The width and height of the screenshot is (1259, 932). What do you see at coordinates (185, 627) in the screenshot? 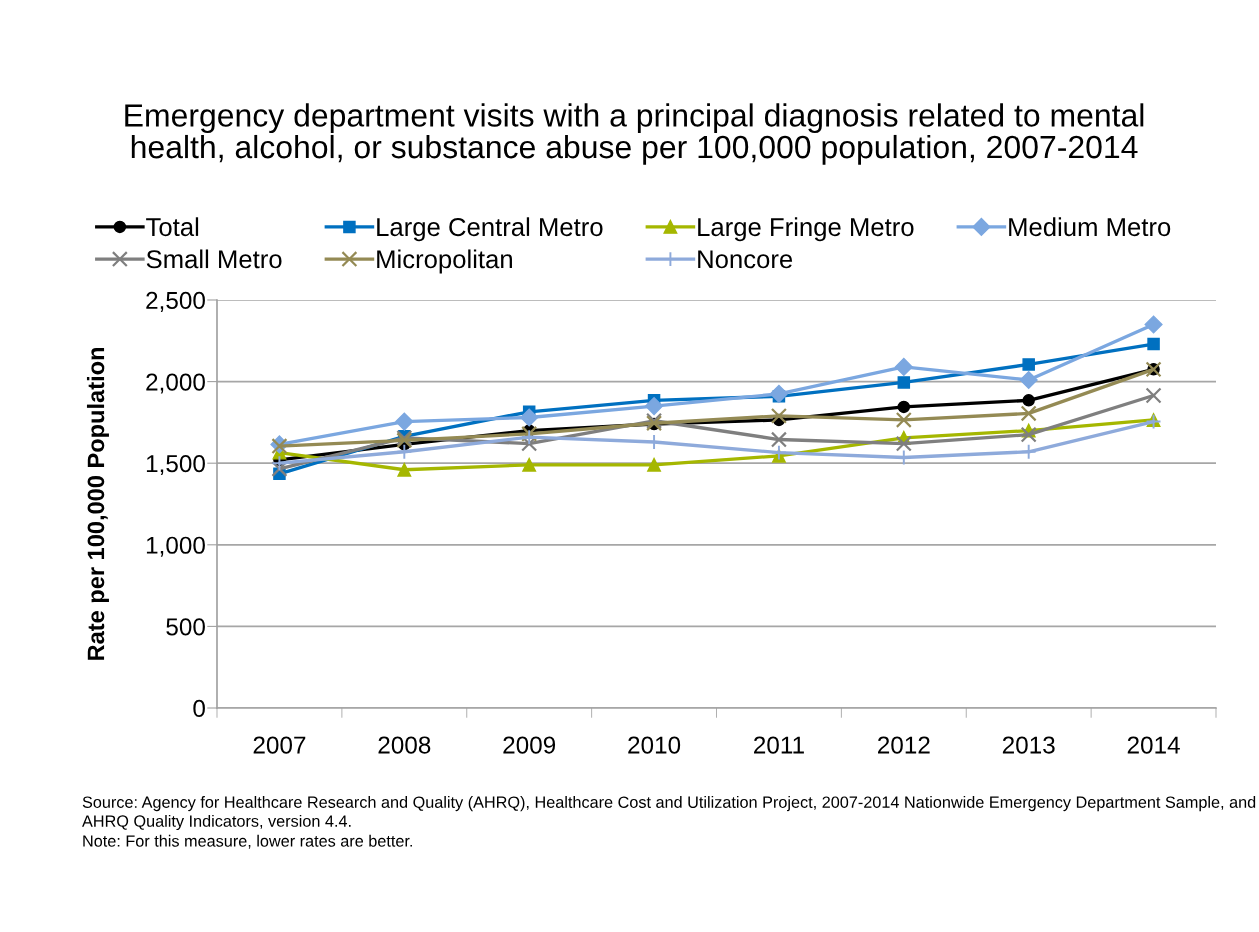
I see `y-tick-label: 500` at bounding box center [185, 627].